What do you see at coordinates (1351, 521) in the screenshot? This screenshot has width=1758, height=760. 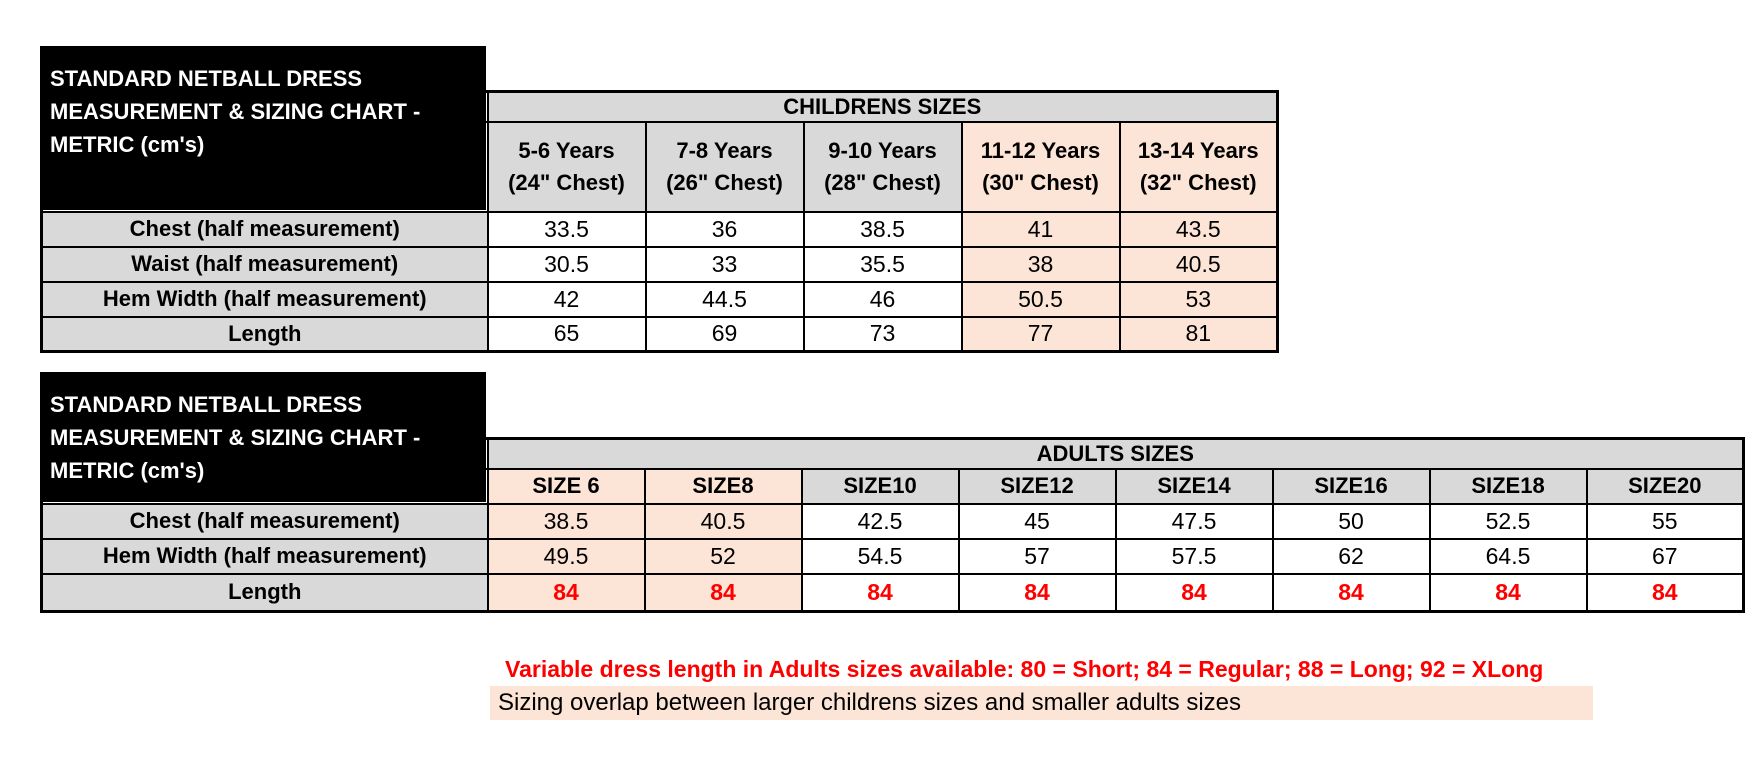 I see `size-value-cell: 50` at bounding box center [1351, 521].